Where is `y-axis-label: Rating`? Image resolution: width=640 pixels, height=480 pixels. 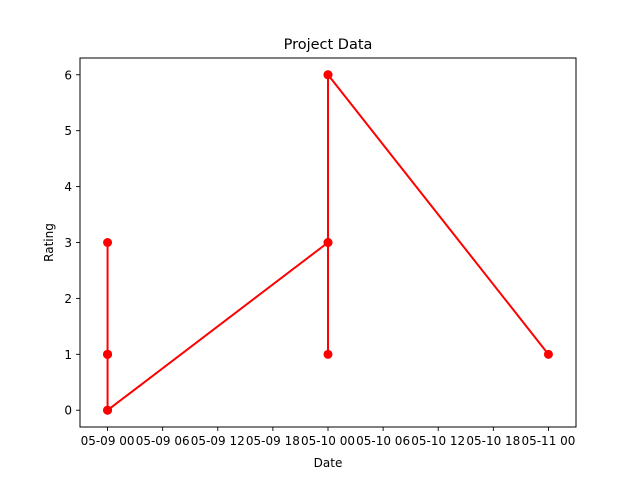
y-axis-label: Rating is located at coordinates (49, 242).